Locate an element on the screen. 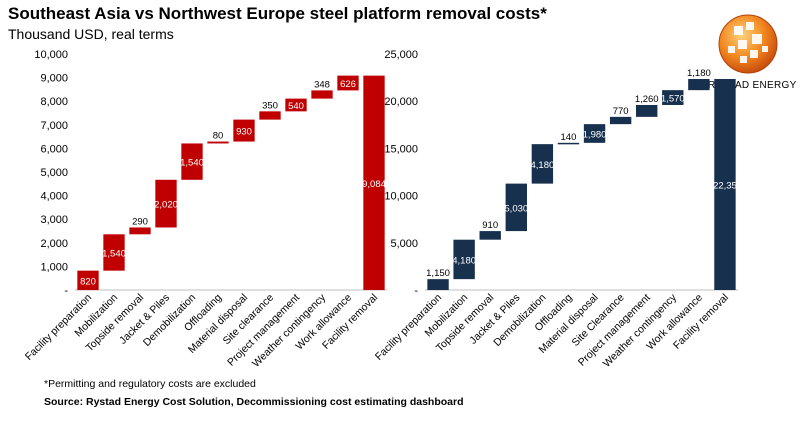  y-tick-label: 7,000 is located at coordinates (54, 126).